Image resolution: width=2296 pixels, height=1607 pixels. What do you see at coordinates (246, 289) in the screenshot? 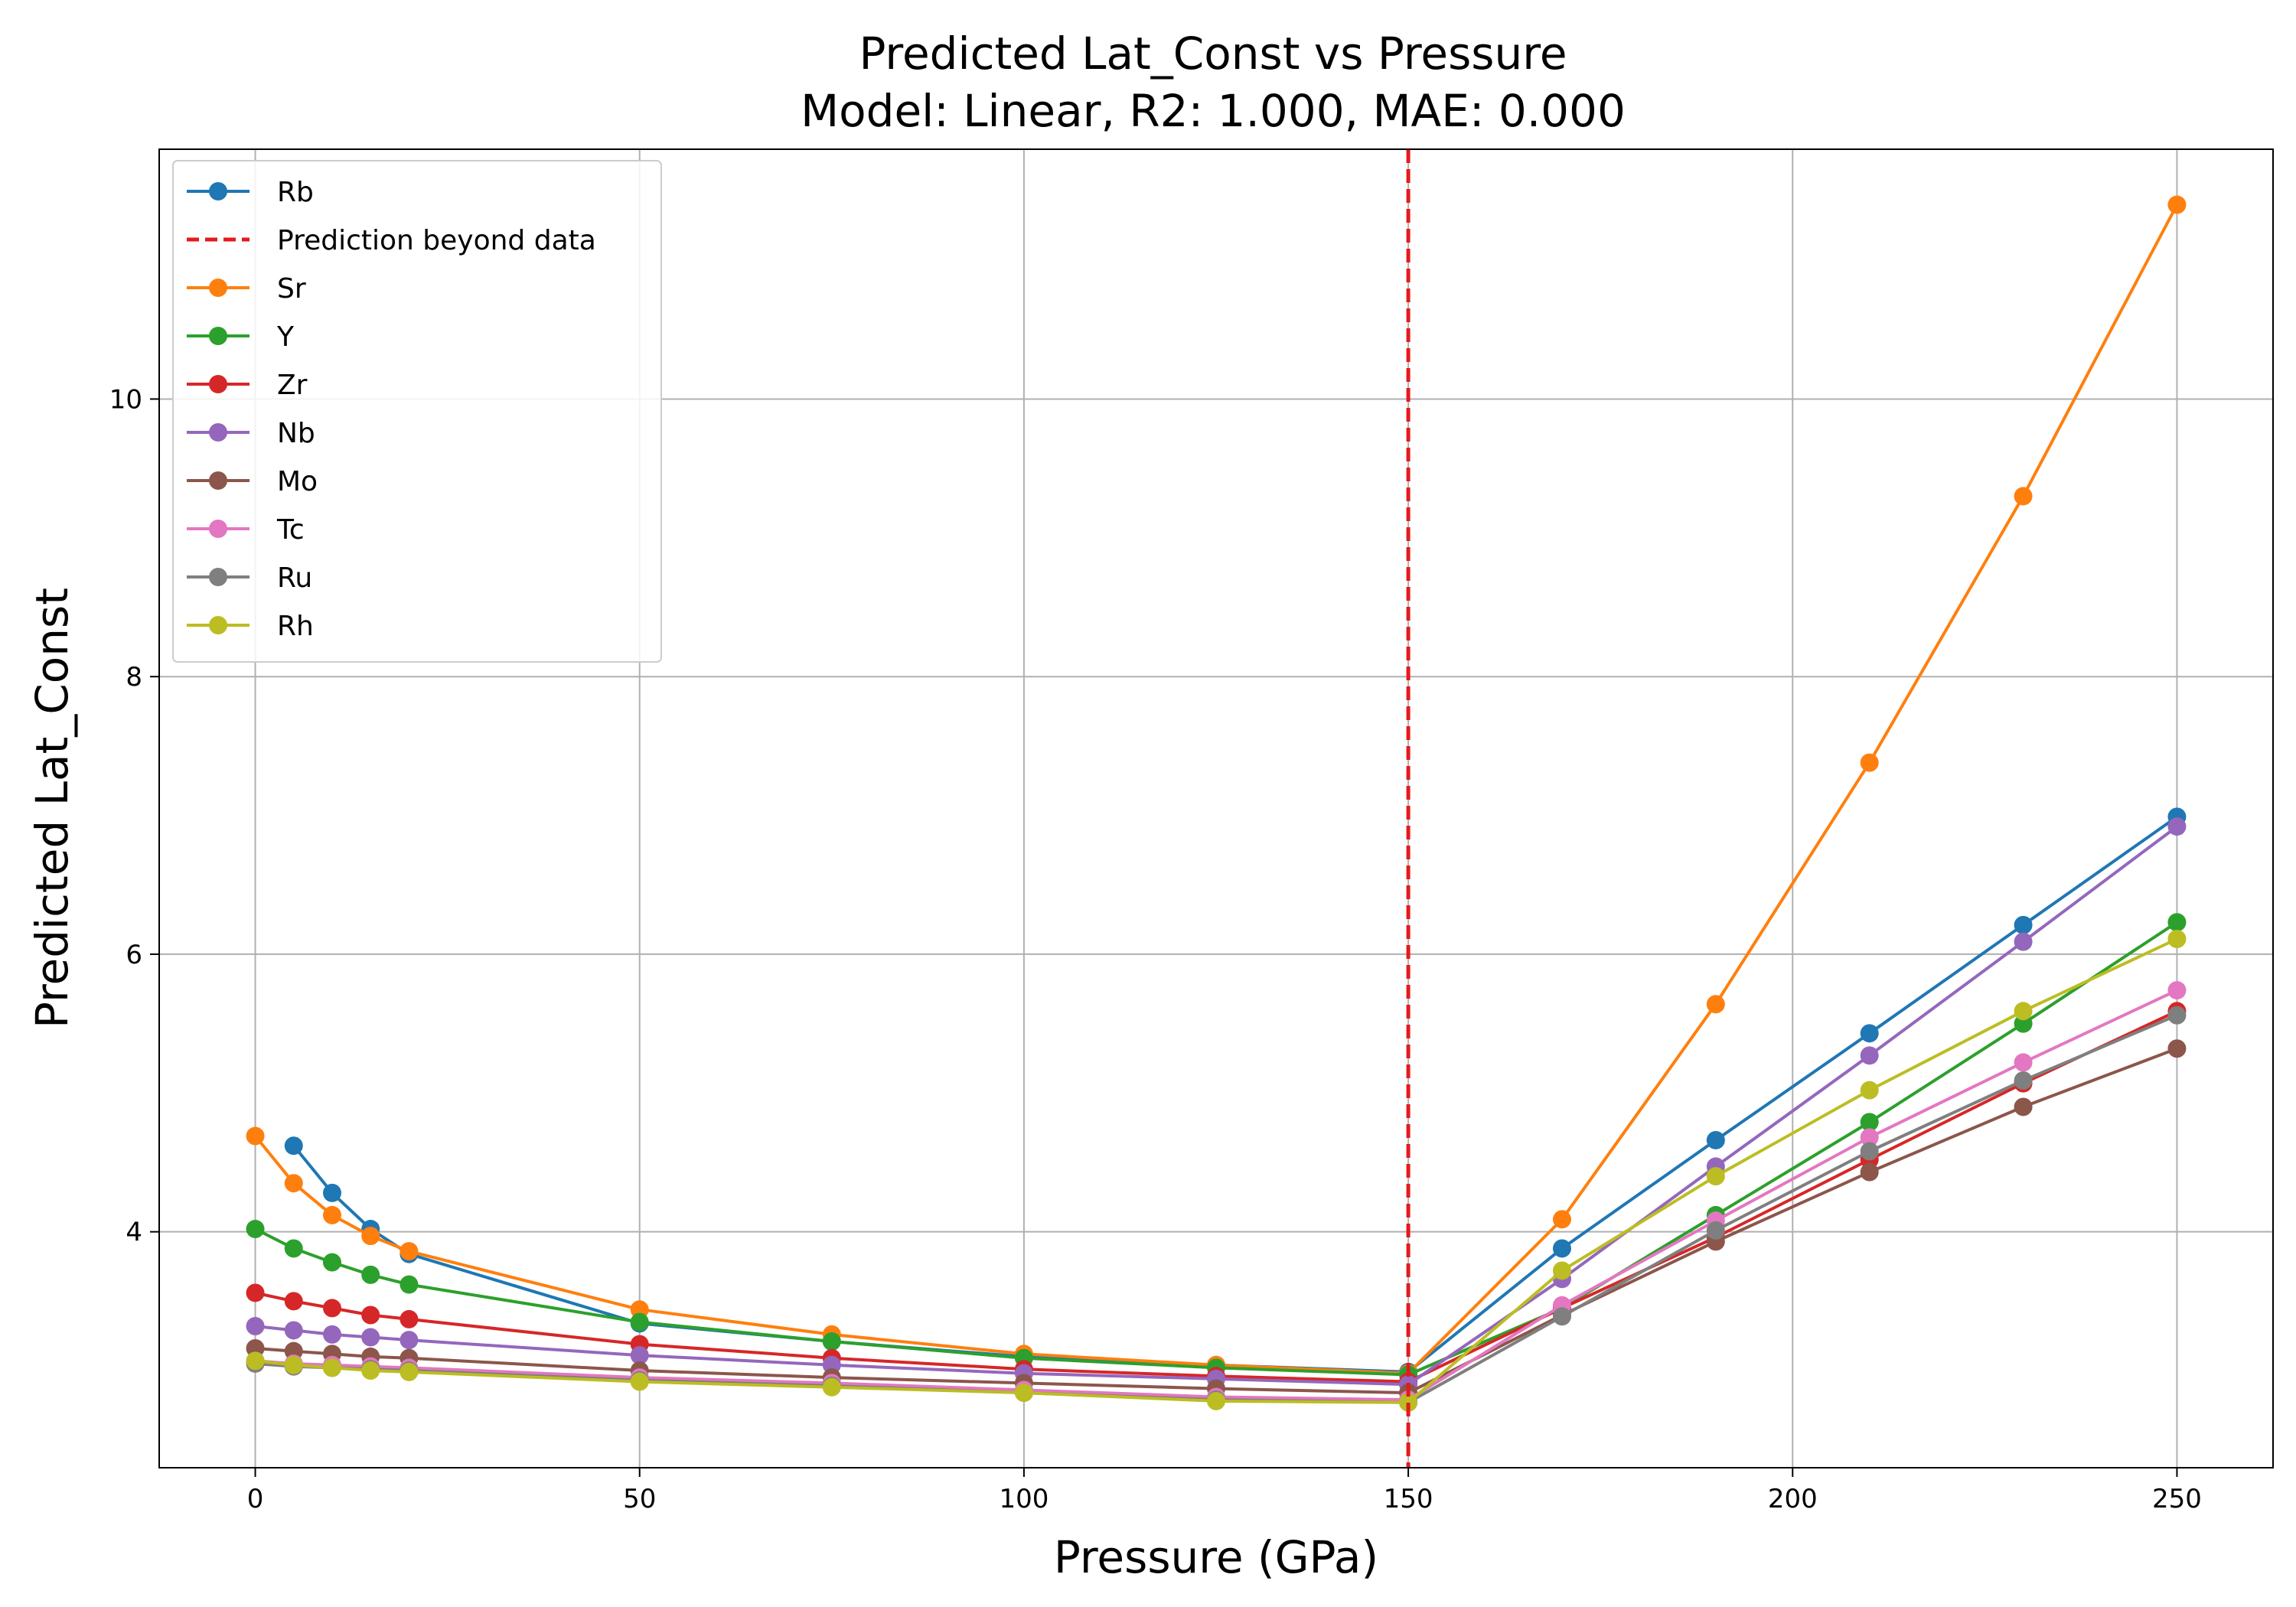
I see `legend-item: Sr` at bounding box center [246, 289].